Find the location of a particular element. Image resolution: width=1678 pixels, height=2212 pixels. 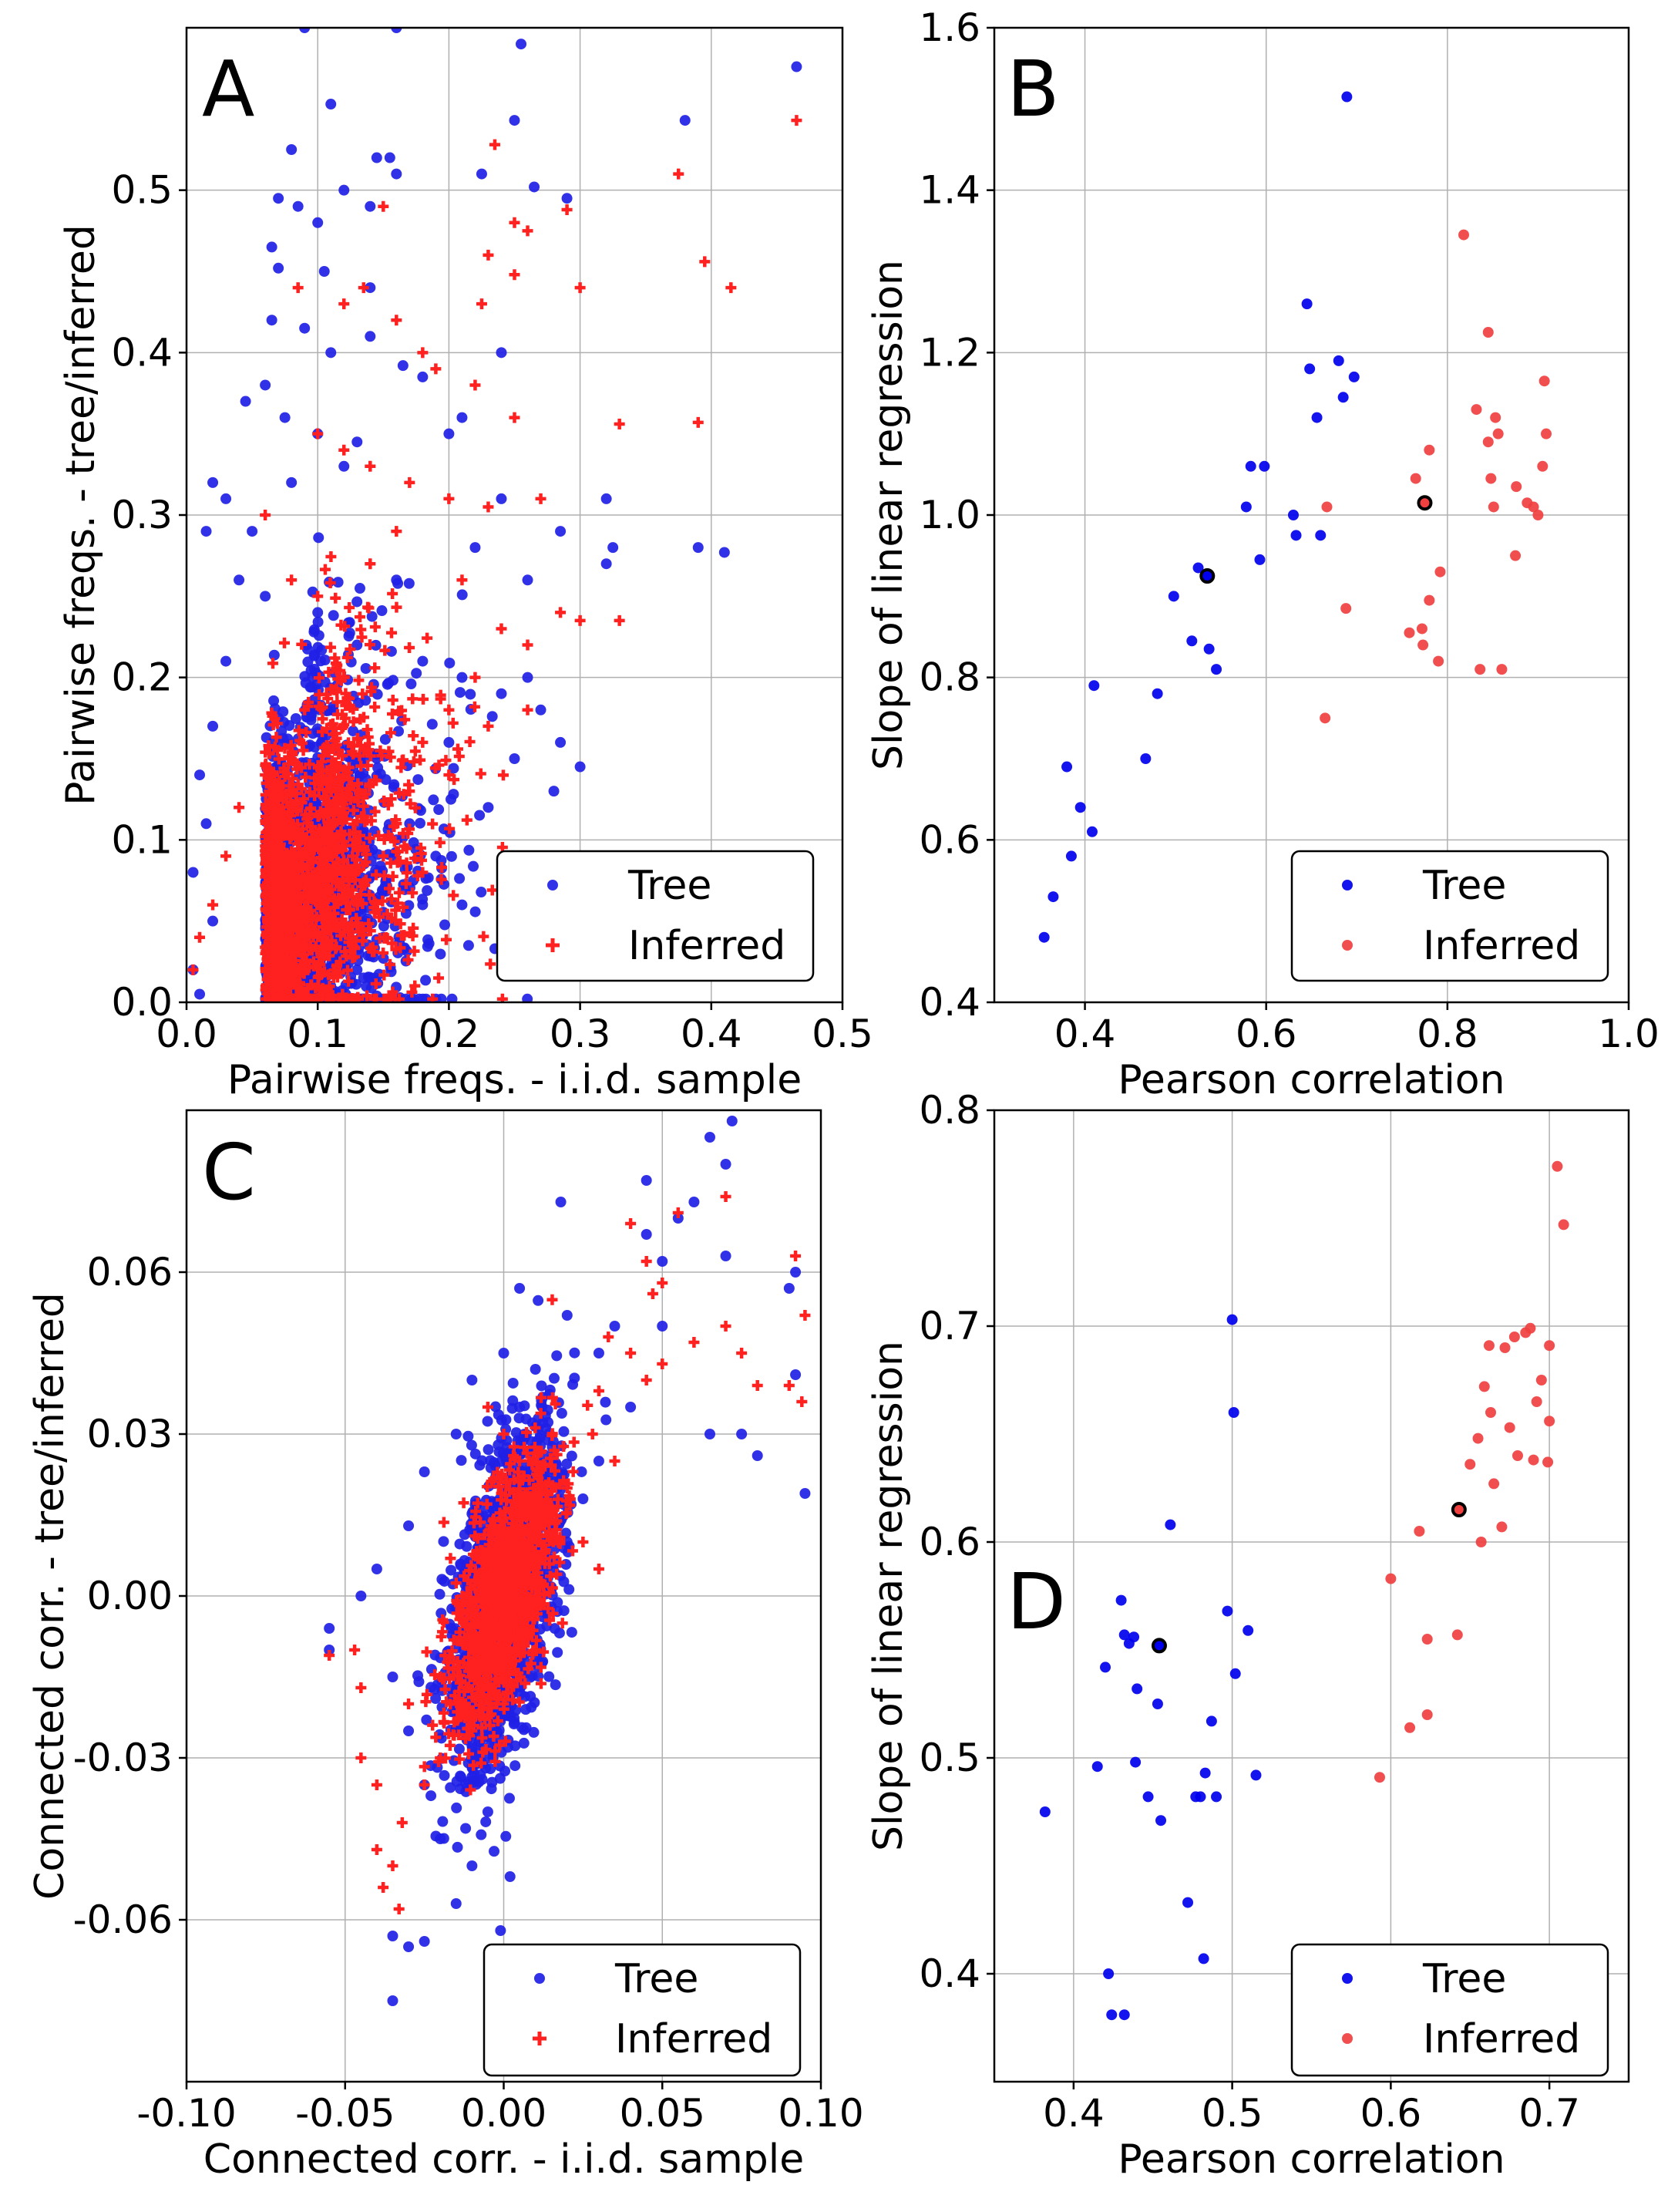

y-tick-label-0: 0.0 is located at coordinates (142, 1002).